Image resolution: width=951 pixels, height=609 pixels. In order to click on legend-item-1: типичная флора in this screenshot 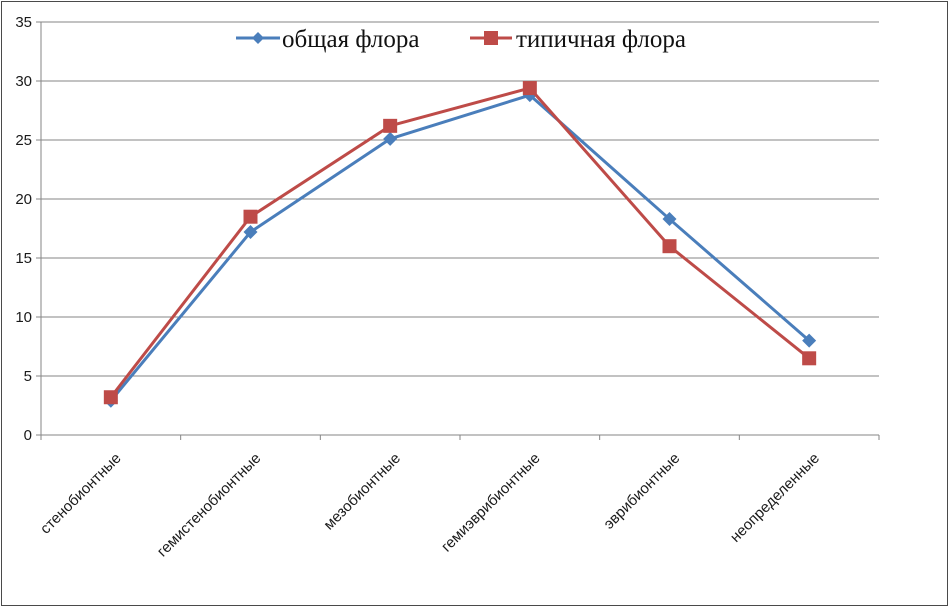, I will do `click(578, 39)`.